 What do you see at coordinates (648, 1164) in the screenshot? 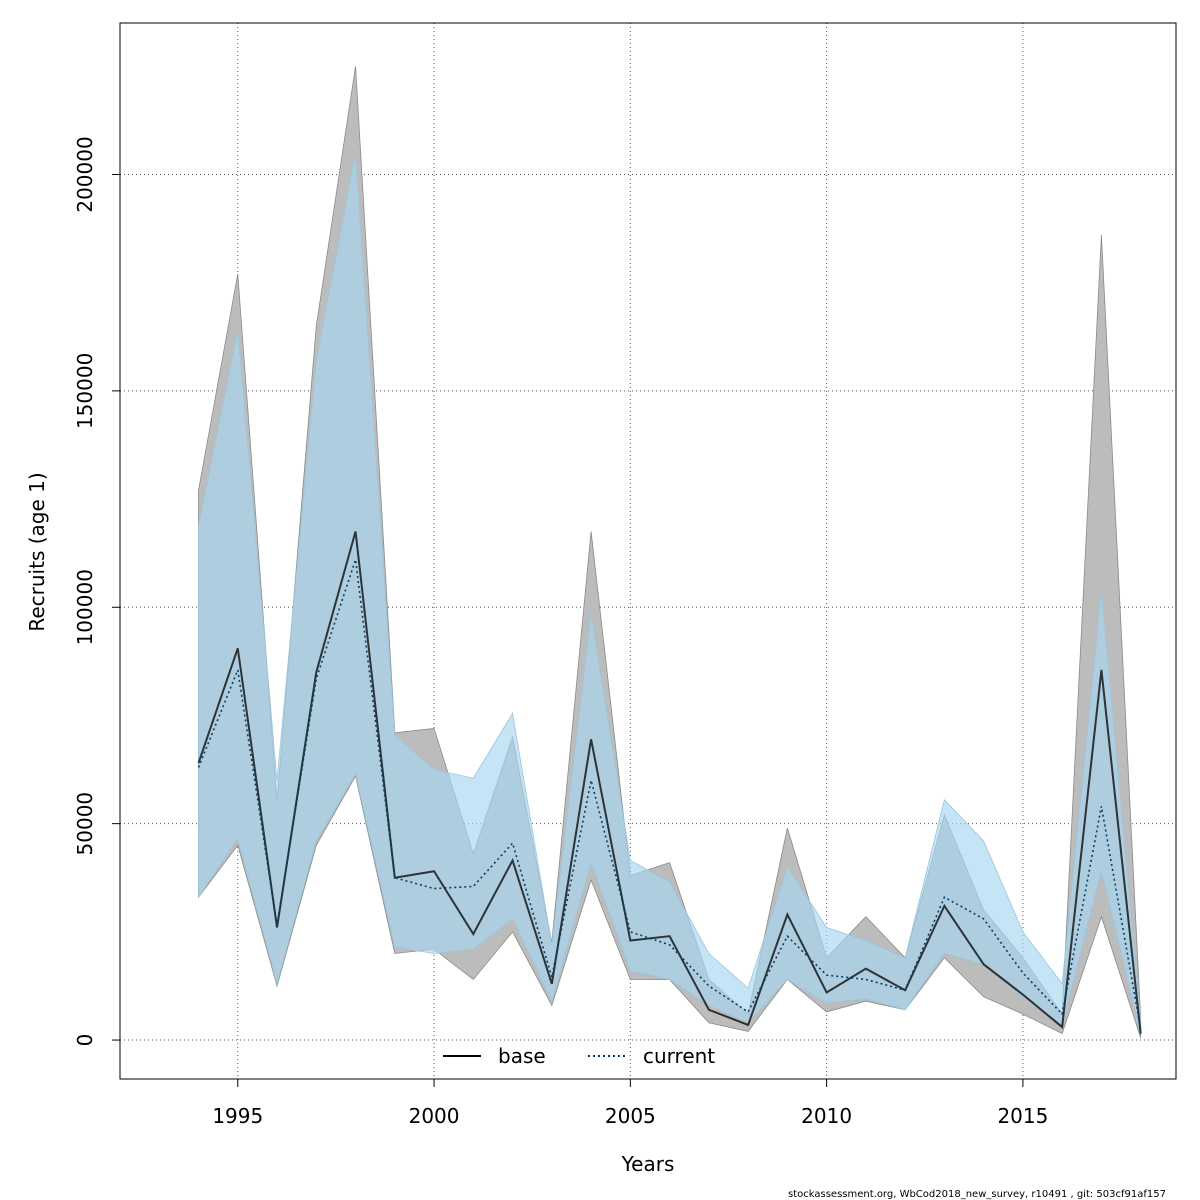
I see `x-axis-title: Years` at bounding box center [648, 1164].